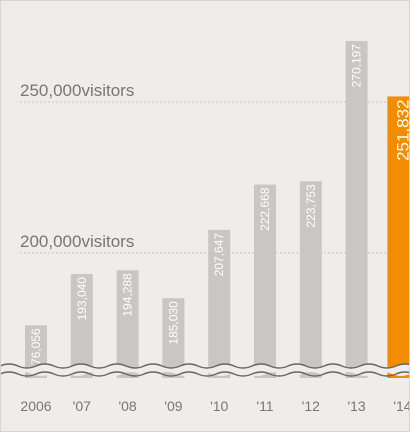 This screenshot has height=432, width=410. I want to click on x-tick-label: '10, so click(219, 406).